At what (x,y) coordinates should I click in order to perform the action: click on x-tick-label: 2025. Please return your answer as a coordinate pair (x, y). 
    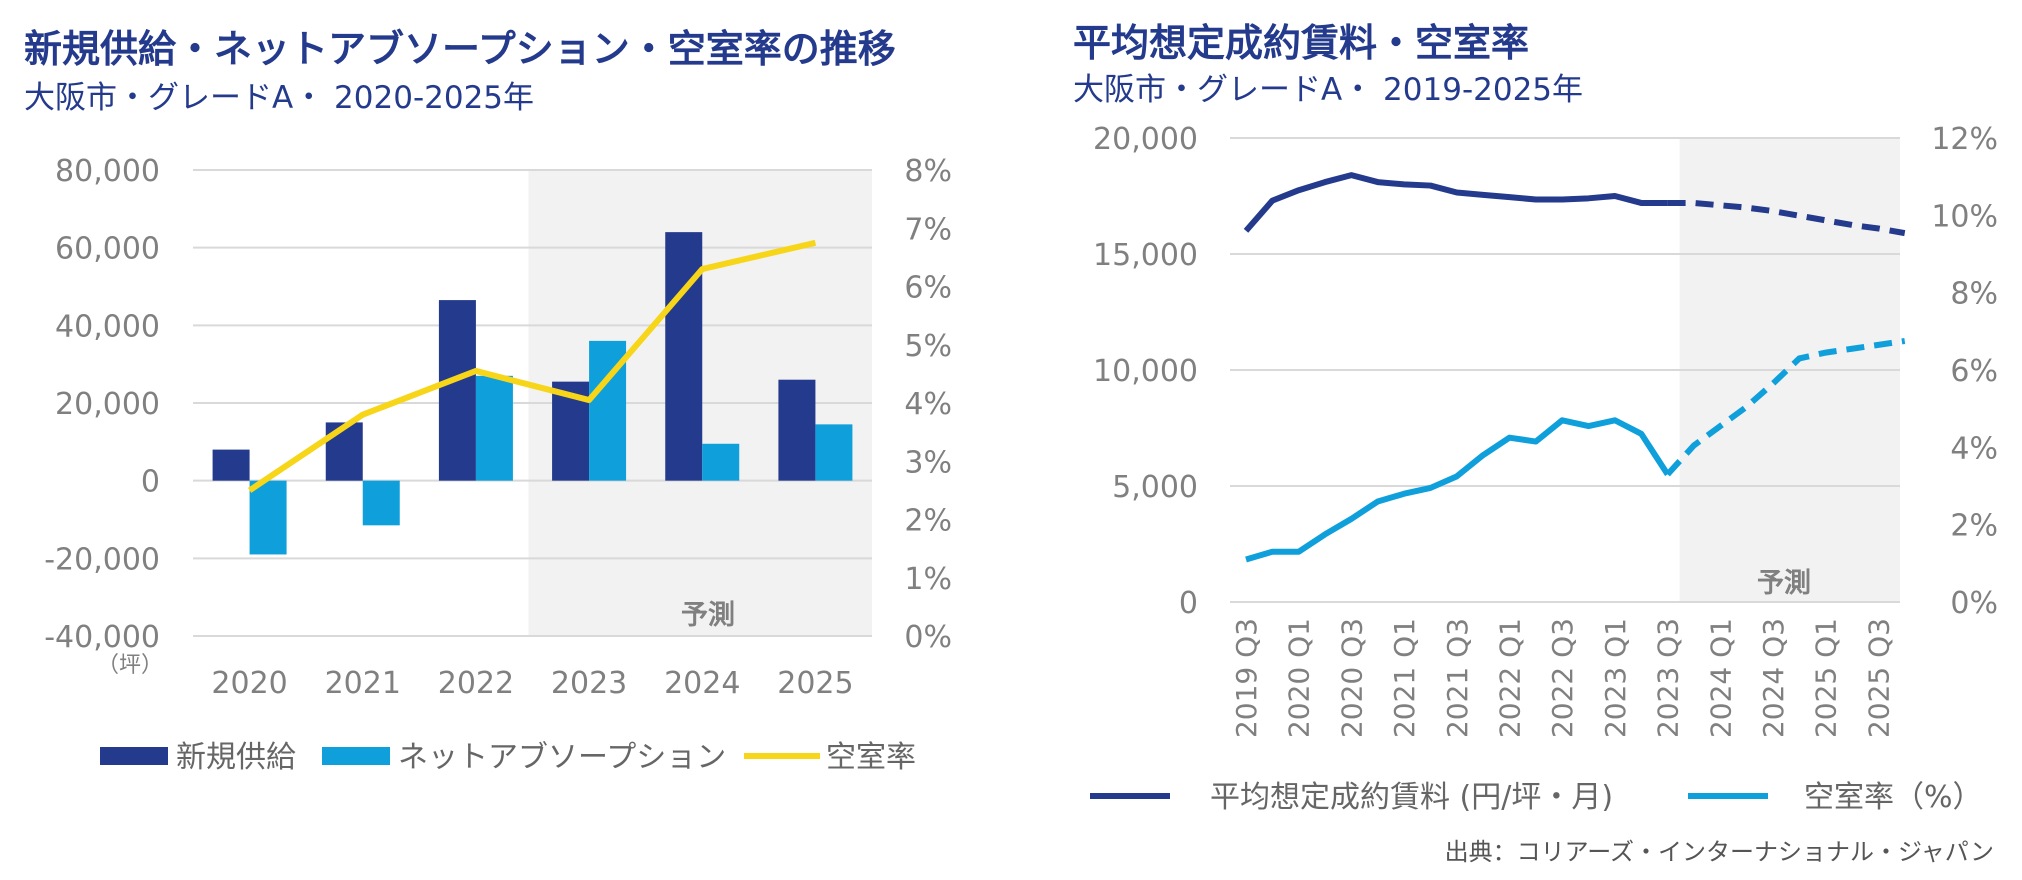
    Looking at the image, I should click on (815, 683).